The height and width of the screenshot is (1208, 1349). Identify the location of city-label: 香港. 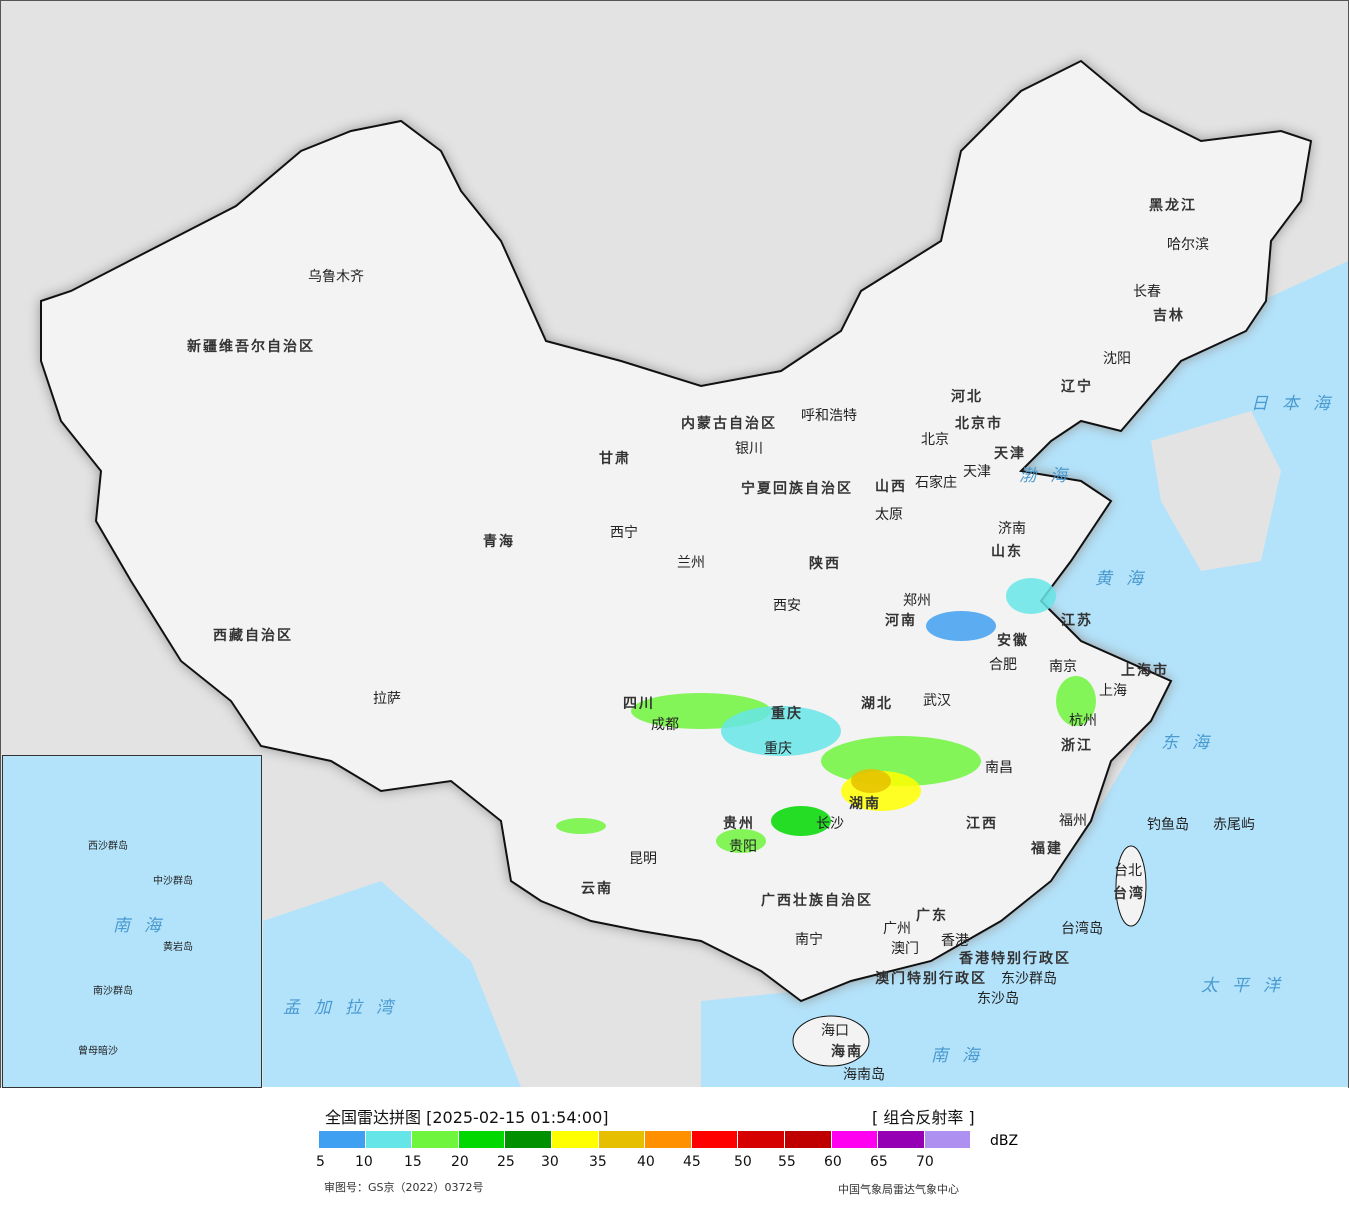
(955, 941).